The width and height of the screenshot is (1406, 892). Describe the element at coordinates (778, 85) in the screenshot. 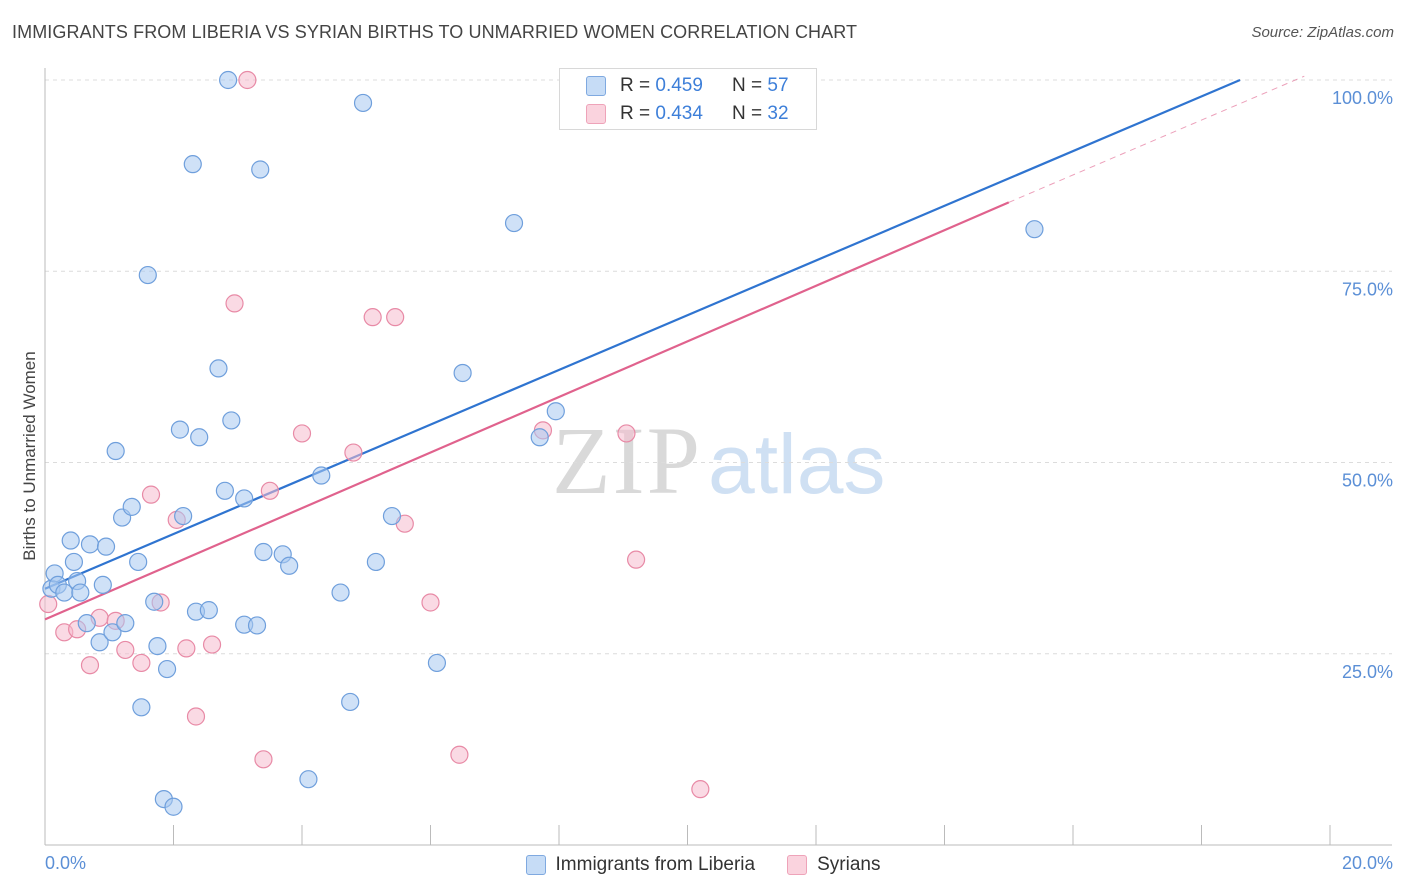

I see `n-value: 57` at that location.